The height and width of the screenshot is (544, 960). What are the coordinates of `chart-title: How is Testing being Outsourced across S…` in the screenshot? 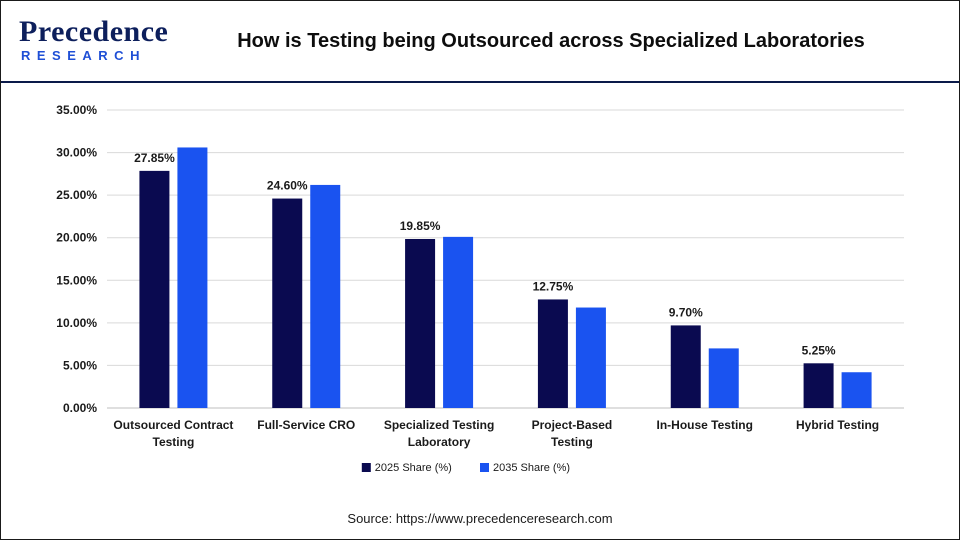 It's located at (551, 41).